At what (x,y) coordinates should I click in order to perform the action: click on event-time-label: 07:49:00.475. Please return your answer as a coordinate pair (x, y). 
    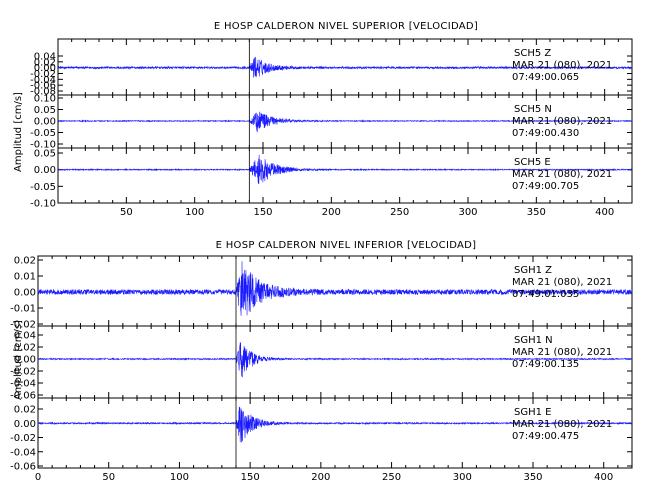
    Looking at the image, I should click on (545, 436).